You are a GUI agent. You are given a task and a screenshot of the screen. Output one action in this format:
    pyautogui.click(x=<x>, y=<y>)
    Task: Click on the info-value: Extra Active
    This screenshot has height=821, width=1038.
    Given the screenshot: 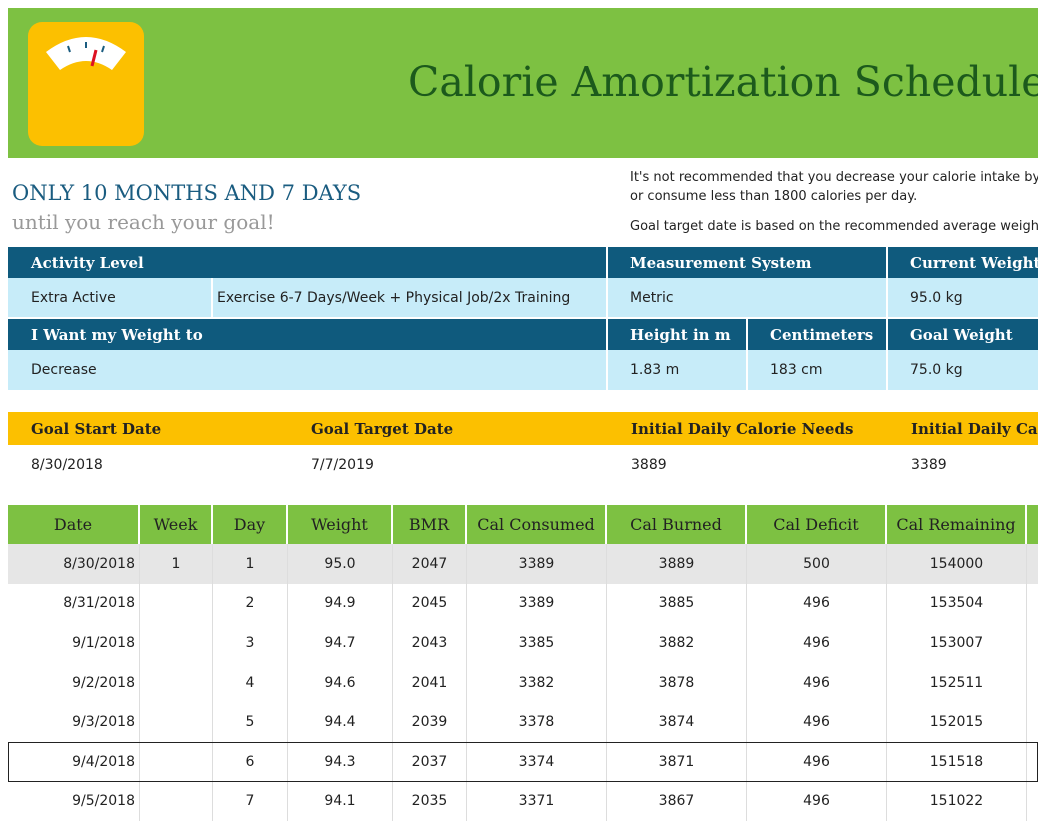 What is the action you would take?
    pyautogui.click(x=110, y=297)
    